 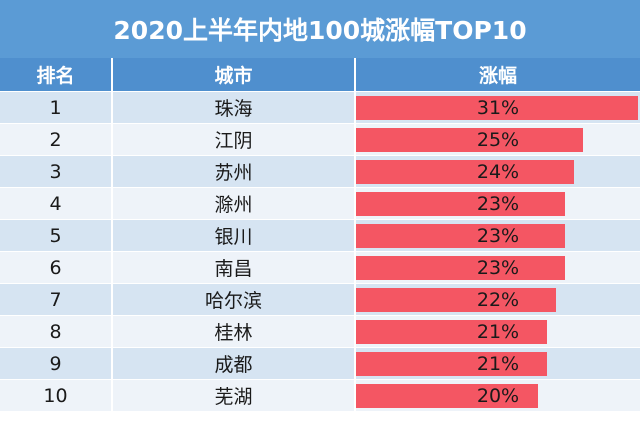 I want to click on rank-cell: 4, so click(x=55, y=203).